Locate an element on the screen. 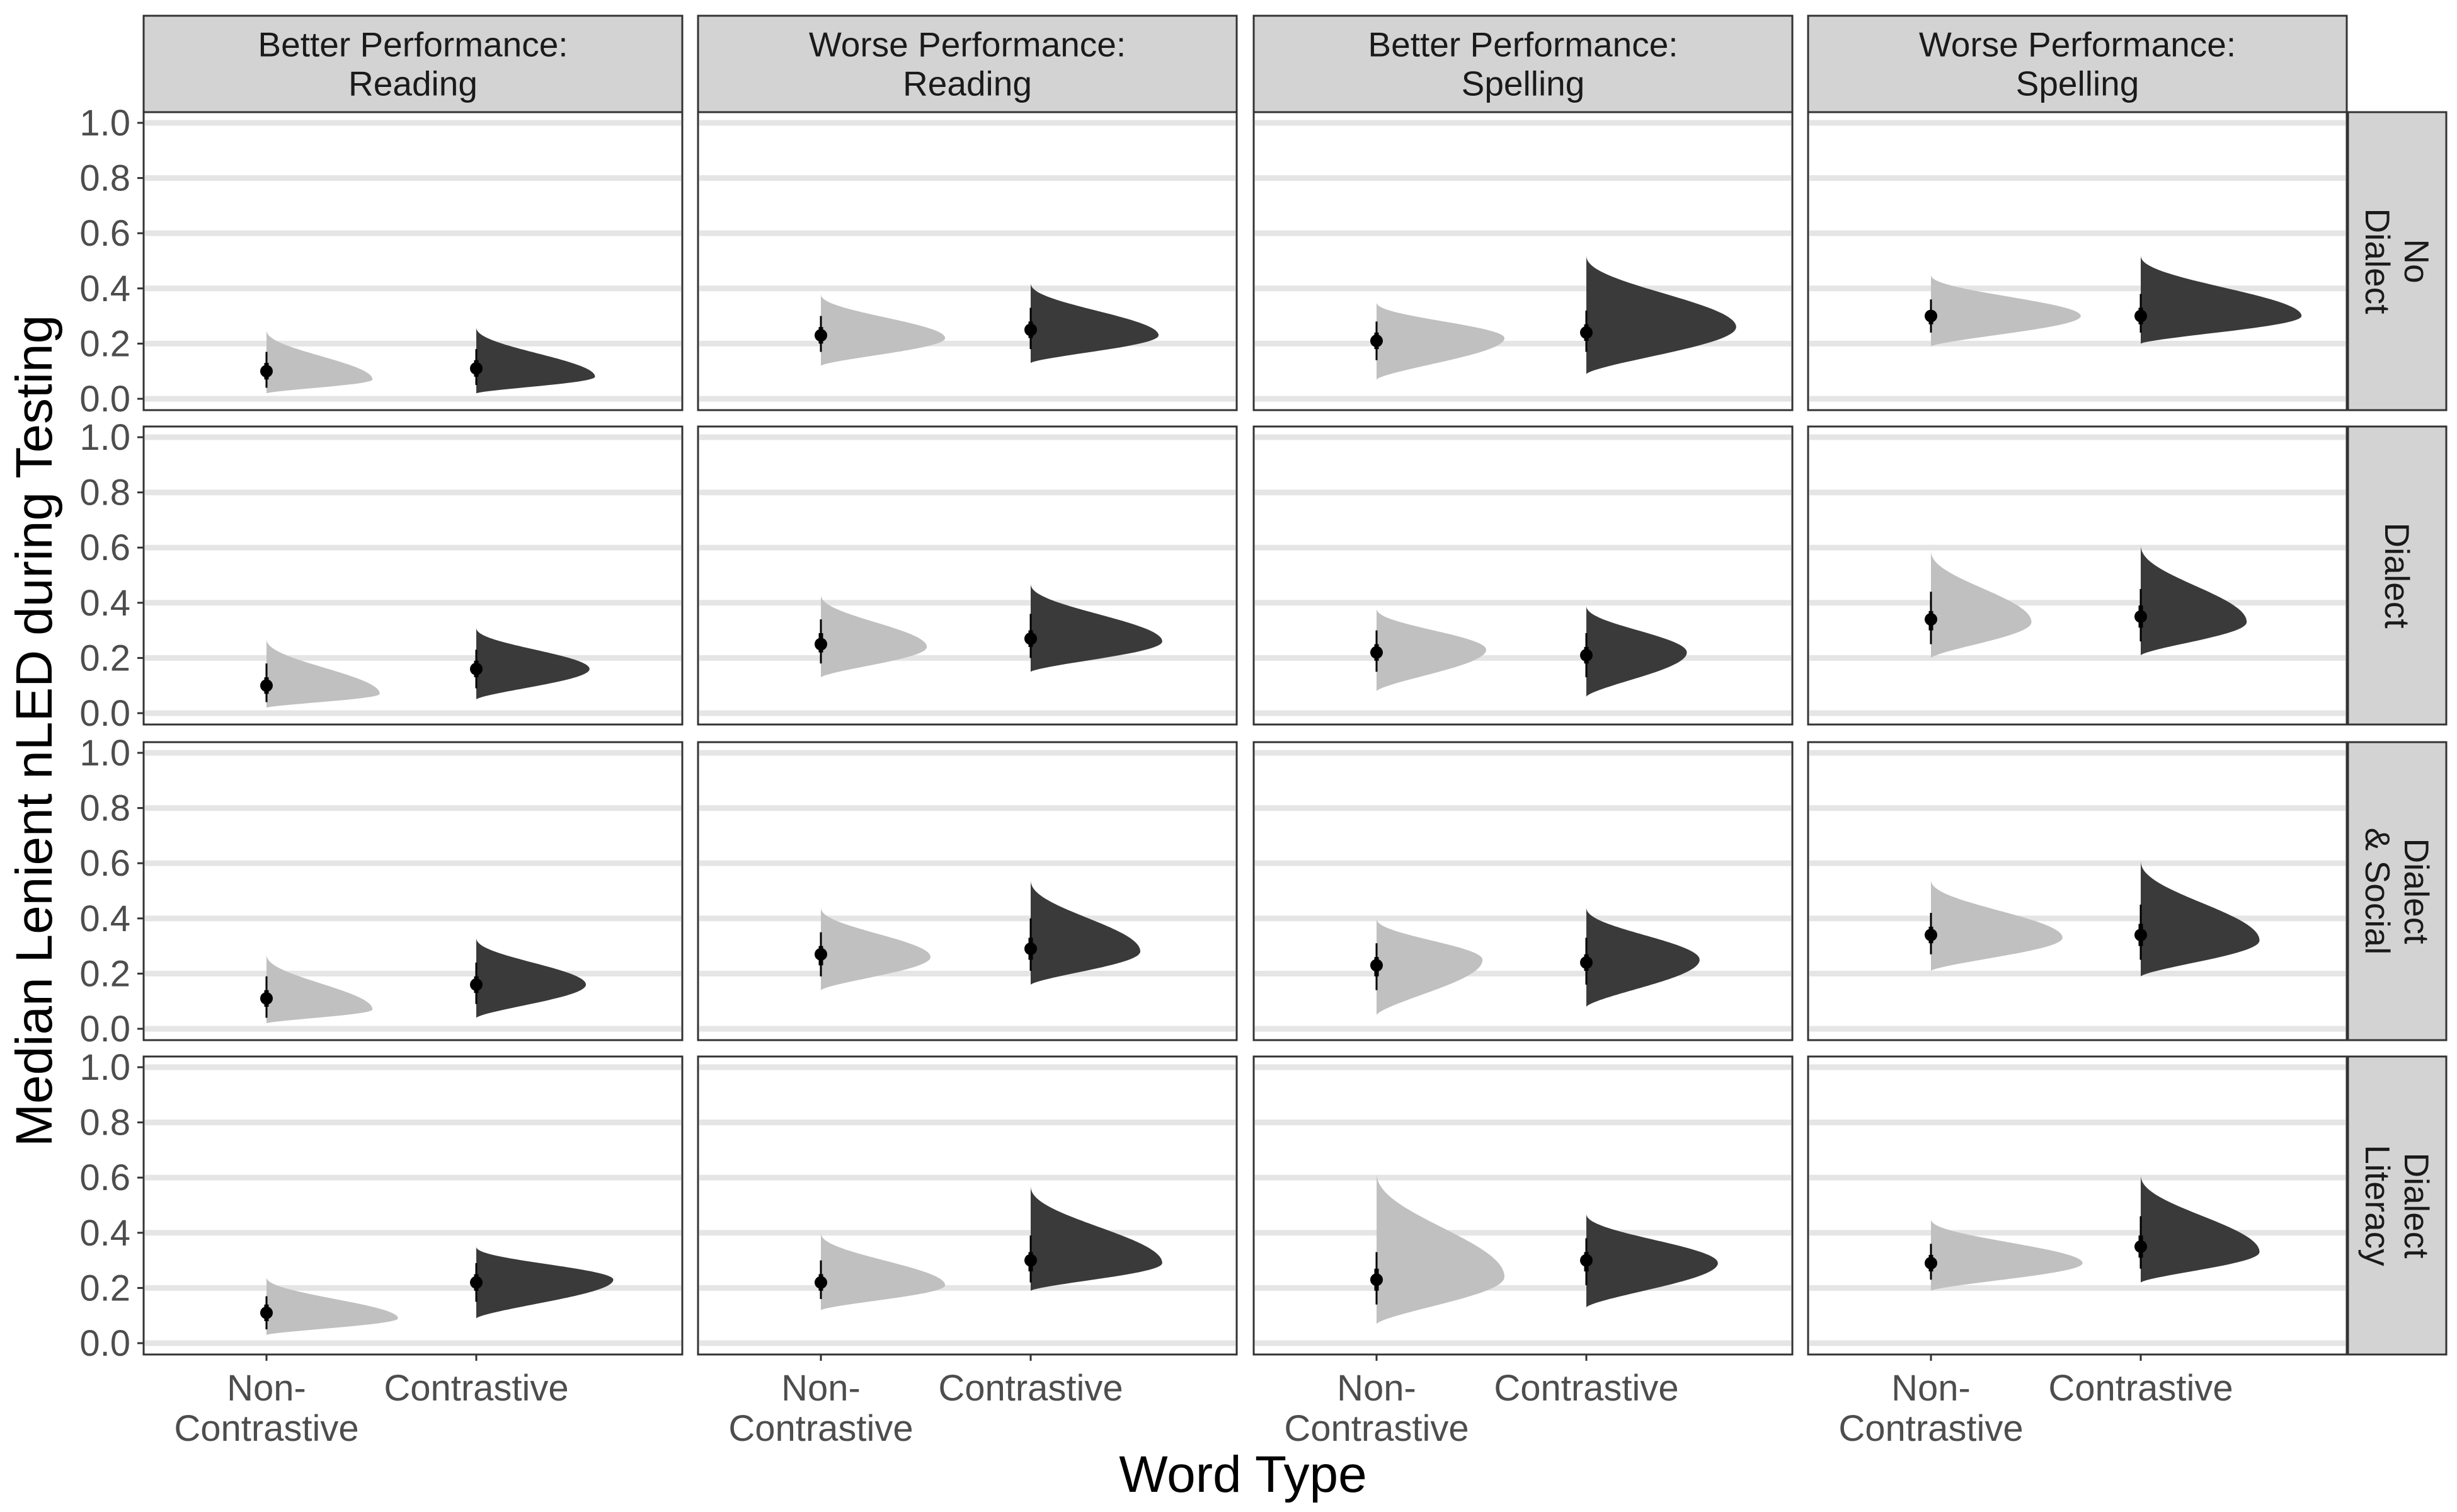 This screenshot has height=1512, width=2457. y-axis-title: Median Lenient nLED during Testing is located at coordinates (34, 731).